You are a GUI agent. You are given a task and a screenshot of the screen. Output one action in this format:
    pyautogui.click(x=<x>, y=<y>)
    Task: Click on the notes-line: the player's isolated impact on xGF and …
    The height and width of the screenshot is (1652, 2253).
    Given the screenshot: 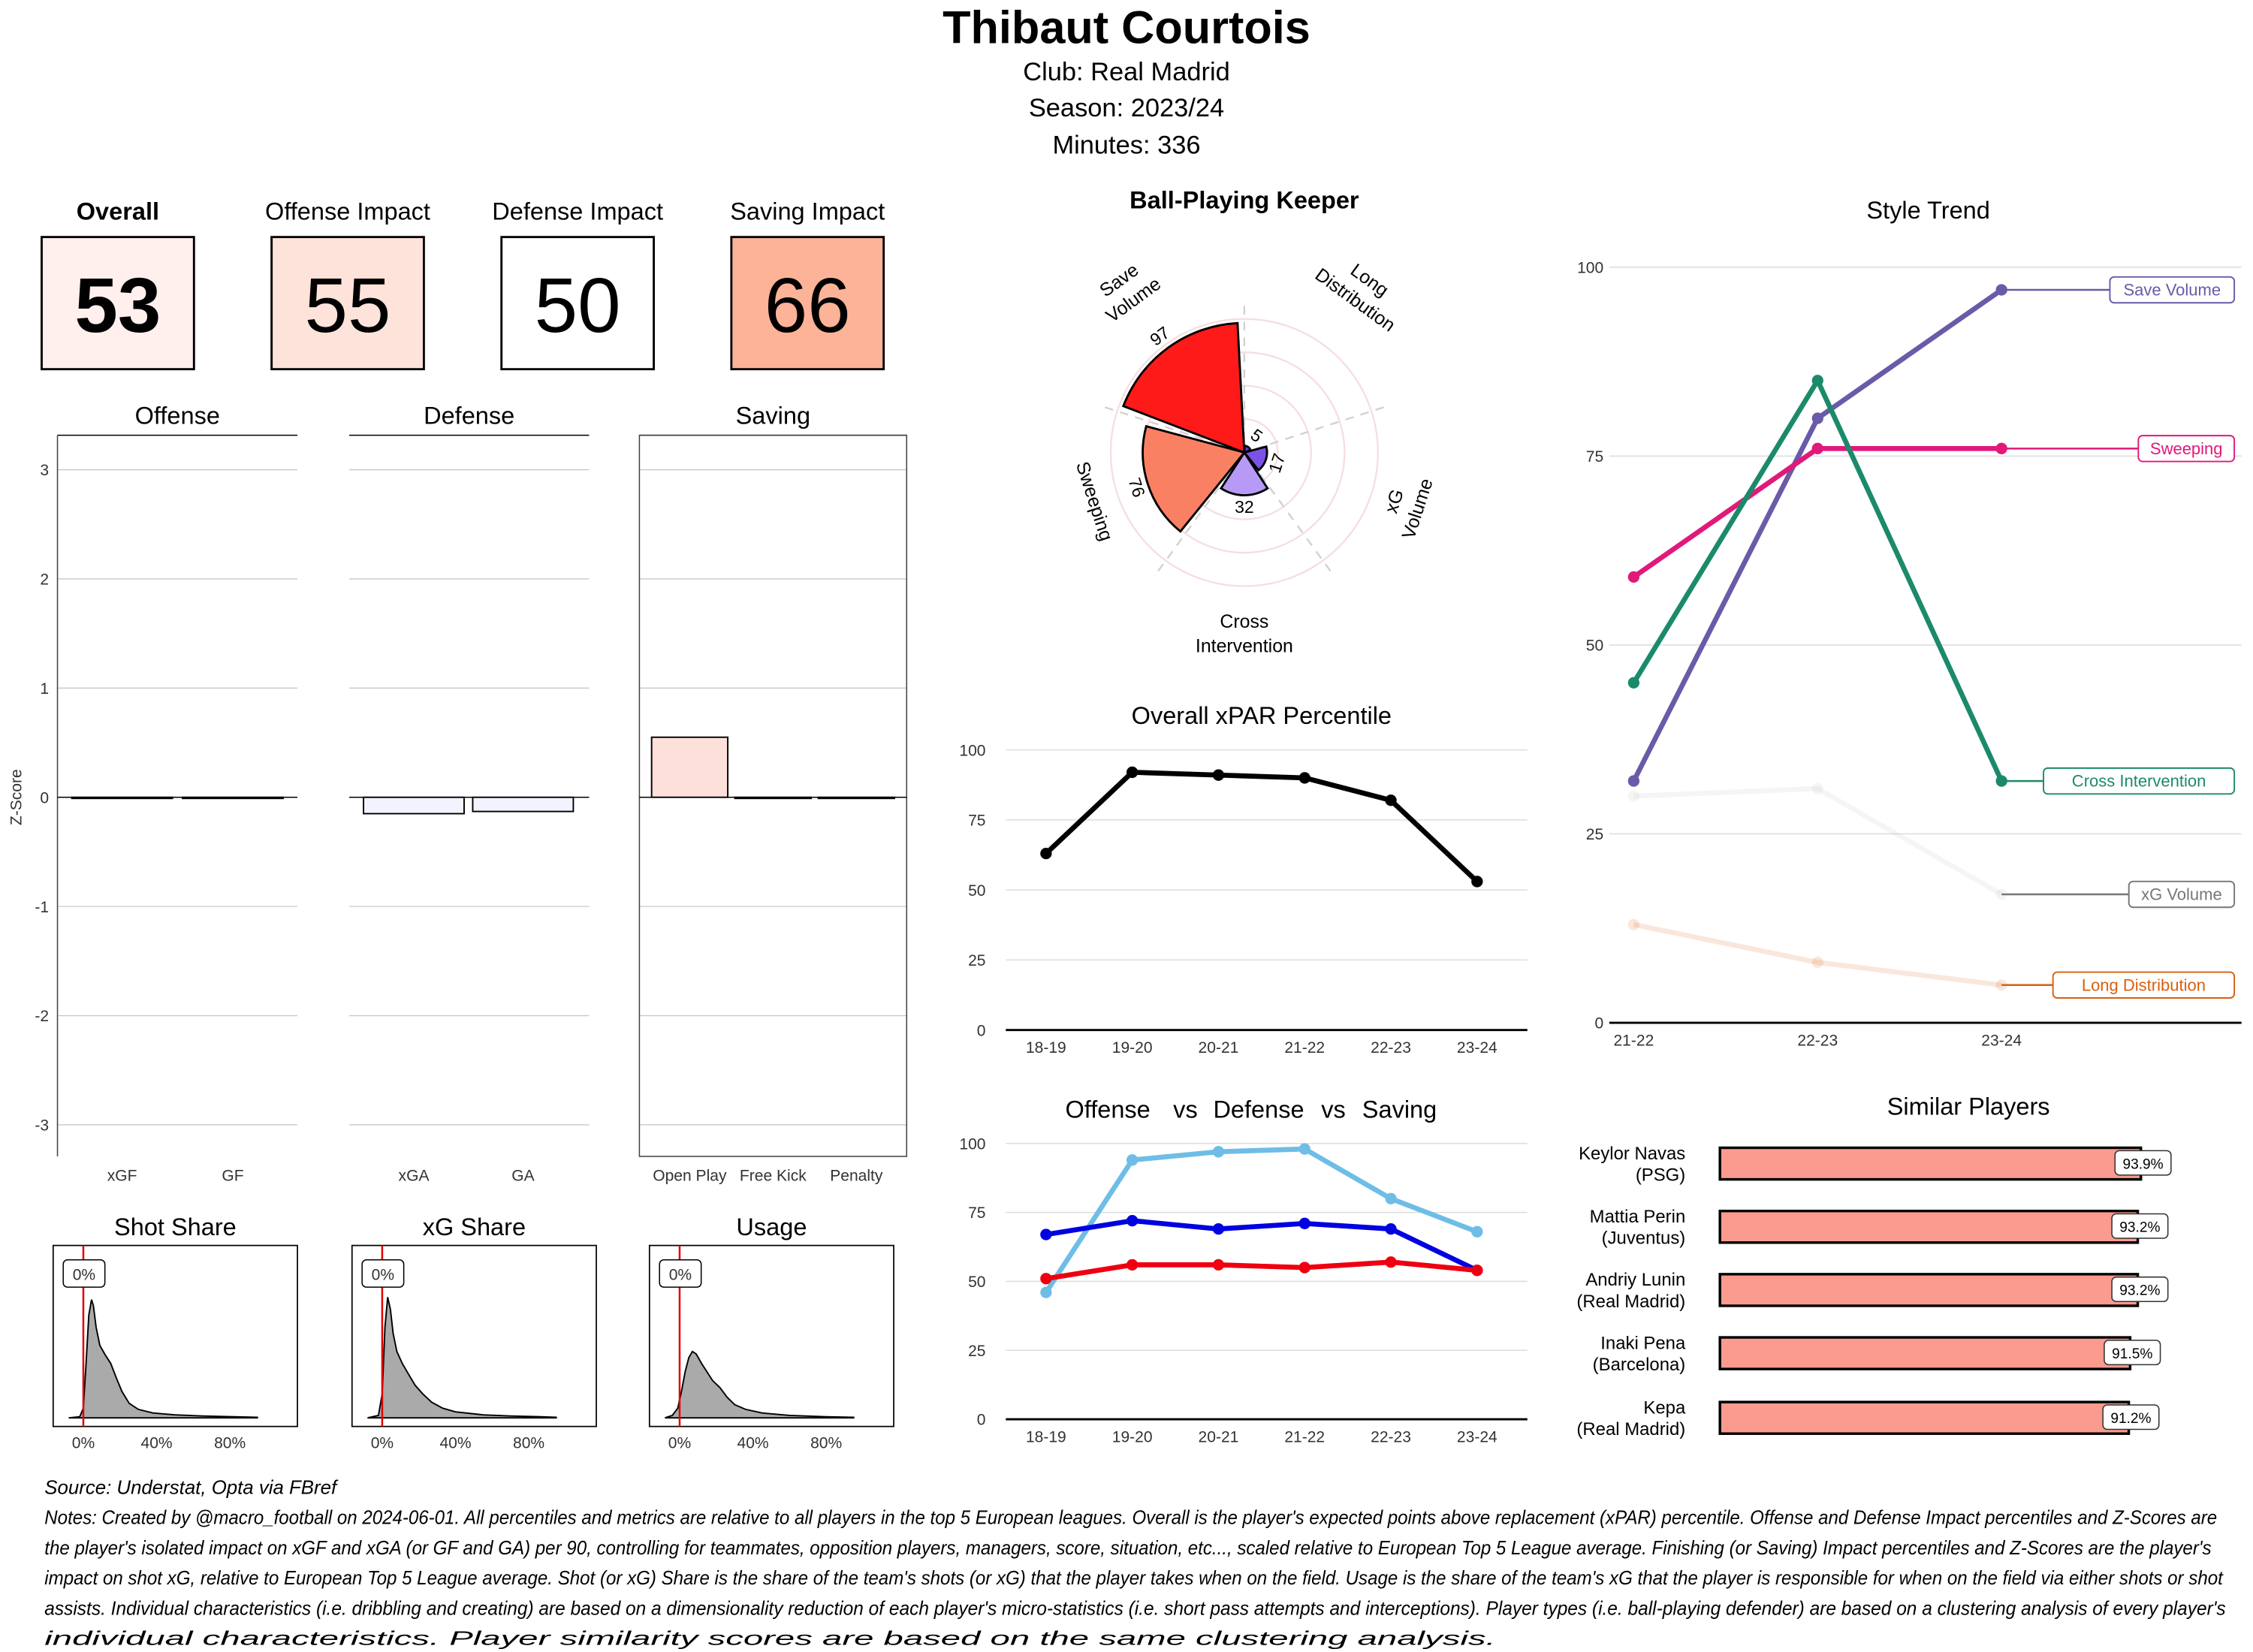 What is the action you would take?
    pyautogui.click(x=1127, y=1548)
    